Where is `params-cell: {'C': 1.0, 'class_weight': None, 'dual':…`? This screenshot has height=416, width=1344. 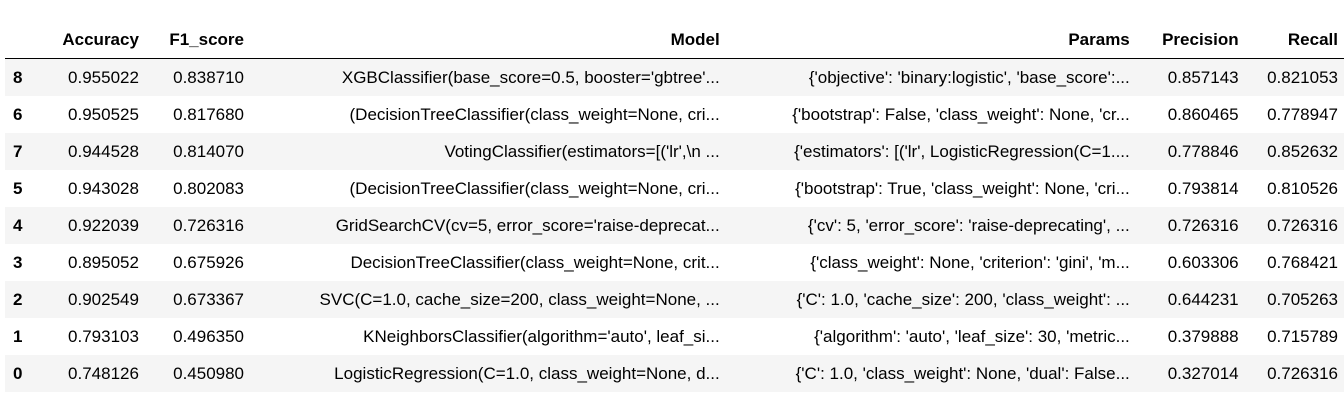
params-cell: {'C': 1.0, 'class_weight': None, 'dual':… is located at coordinates (930, 373).